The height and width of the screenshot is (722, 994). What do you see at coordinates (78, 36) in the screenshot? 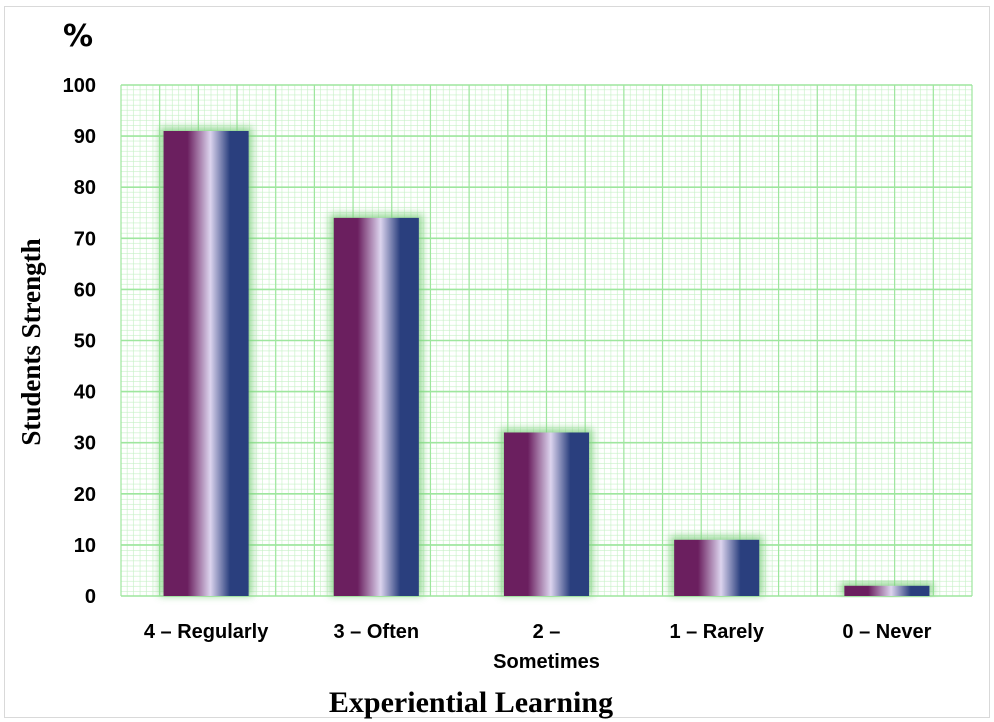
I see `unit-label: %` at bounding box center [78, 36].